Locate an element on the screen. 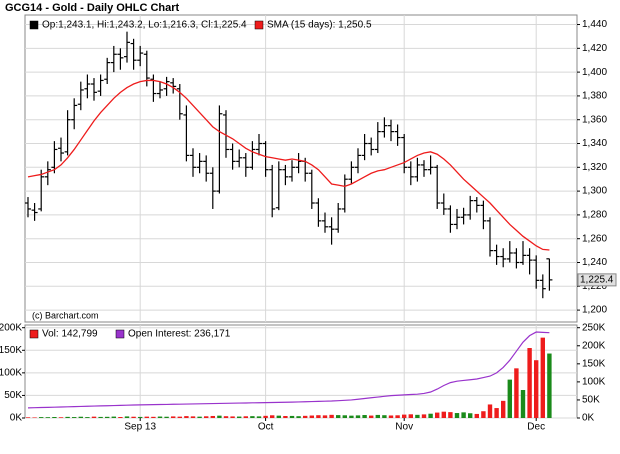 The width and height of the screenshot is (620, 454). y-tick-label: 100K is located at coordinates (11, 372).